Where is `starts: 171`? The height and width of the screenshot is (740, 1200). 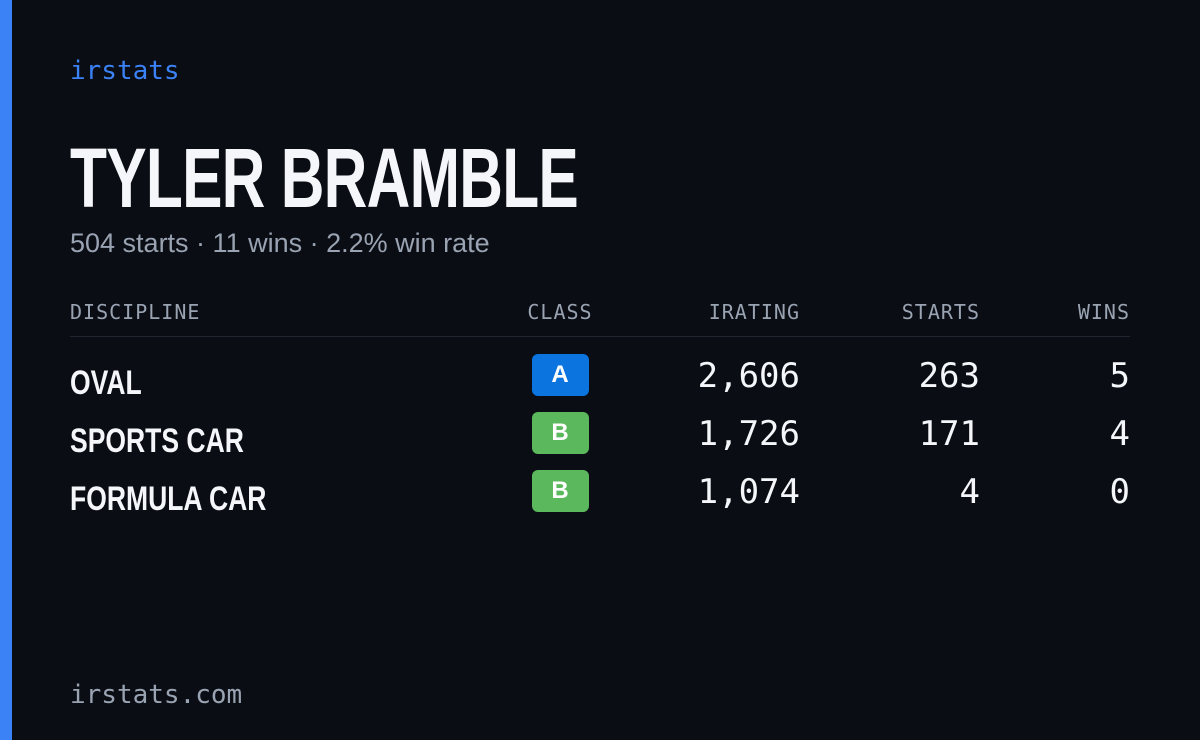 starts: 171 is located at coordinates (949, 434).